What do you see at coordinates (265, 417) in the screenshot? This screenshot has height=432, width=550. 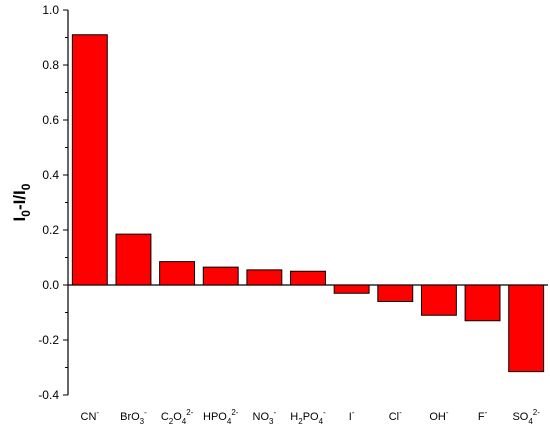 I see `x-tick-label: NO3-` at bounding box center [265, 417].